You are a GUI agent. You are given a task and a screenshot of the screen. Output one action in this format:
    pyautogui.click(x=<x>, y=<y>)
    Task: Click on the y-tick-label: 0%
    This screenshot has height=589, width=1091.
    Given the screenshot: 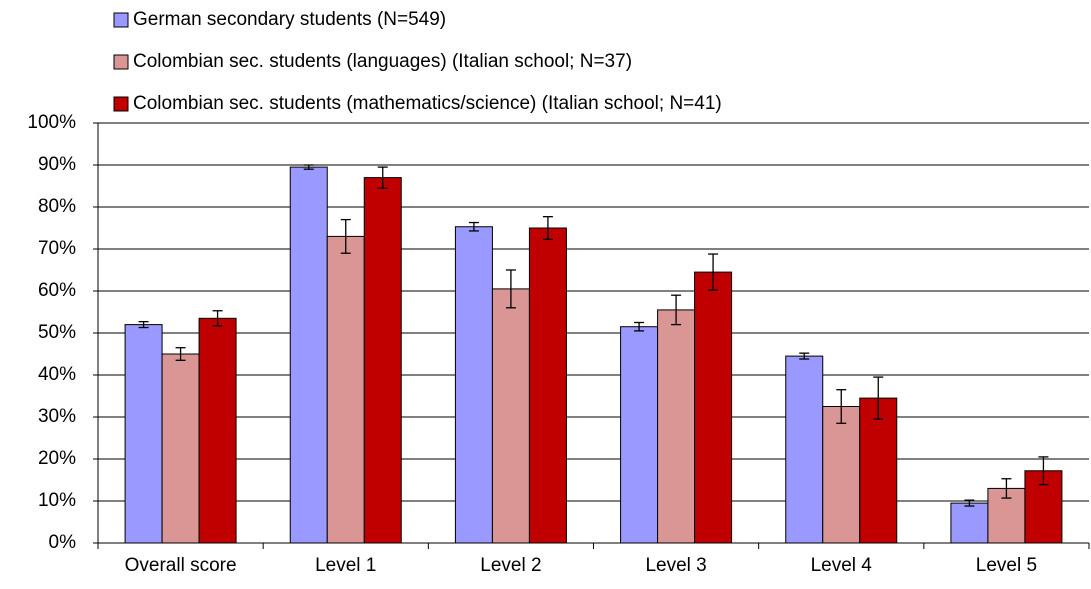 What is the action you would take?
    pyautogui.click(x=63, y=542)
    